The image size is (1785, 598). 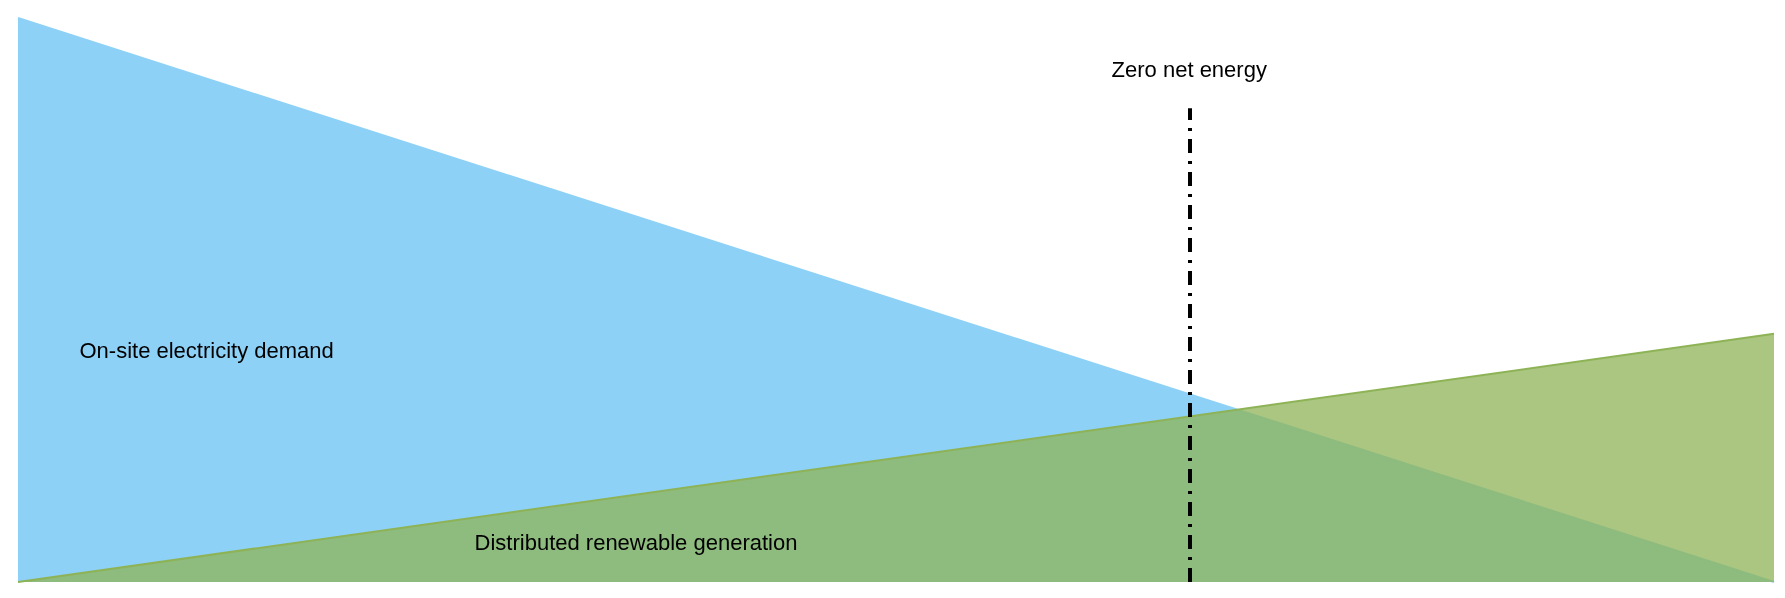 I want to click on series-label: Distributed renewable generation, so click(x=636, y=543).